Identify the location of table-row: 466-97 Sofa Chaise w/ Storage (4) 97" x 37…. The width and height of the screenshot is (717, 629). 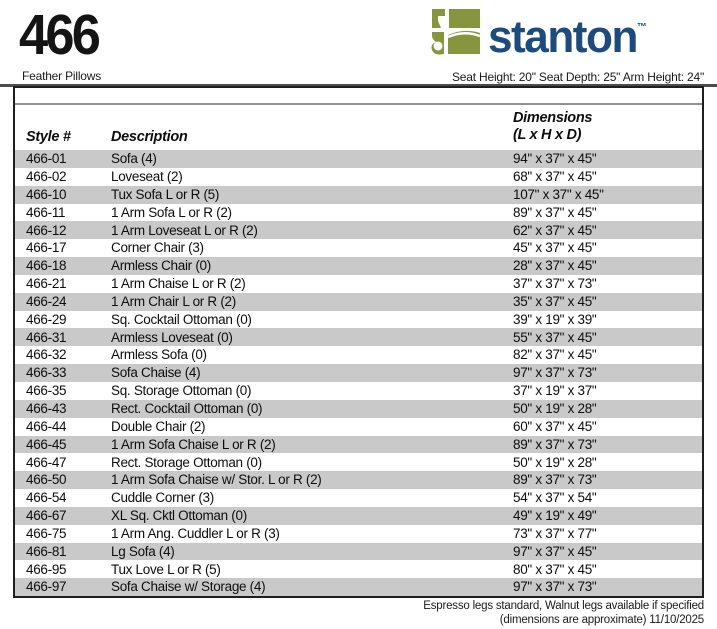
(358, 587).